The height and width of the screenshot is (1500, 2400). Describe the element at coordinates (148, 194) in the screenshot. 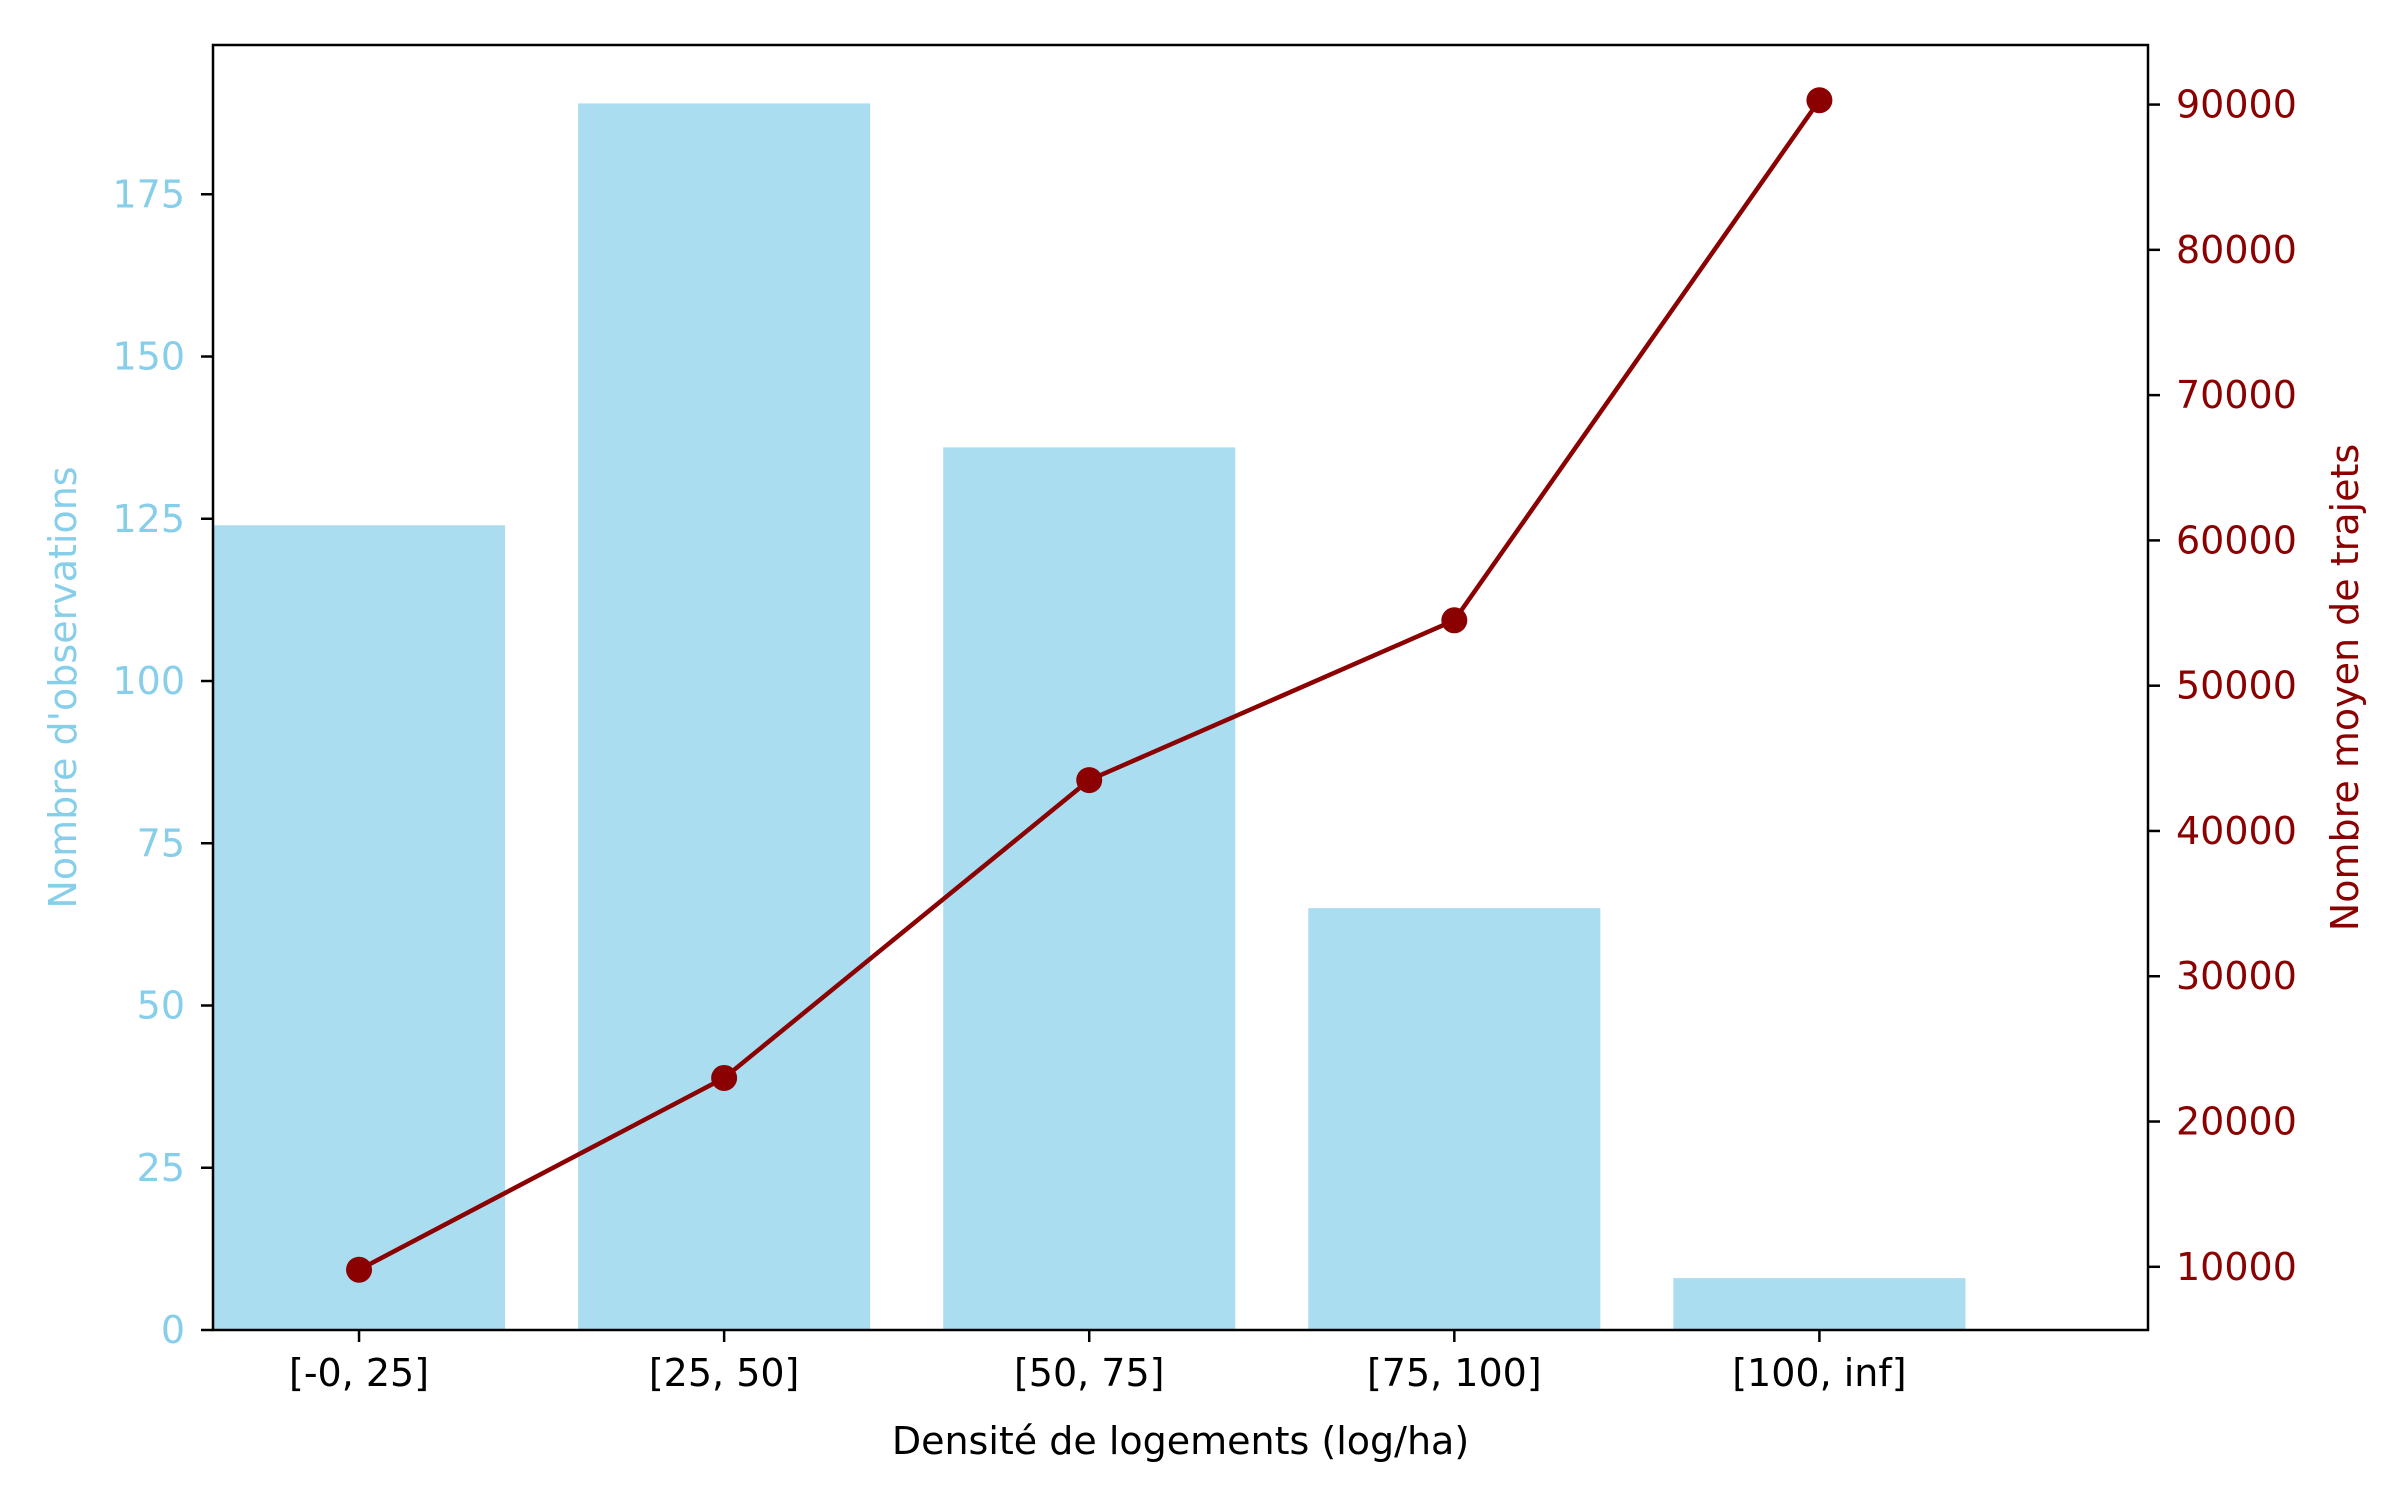

I see `y-left-tick-label: 175` at that location.